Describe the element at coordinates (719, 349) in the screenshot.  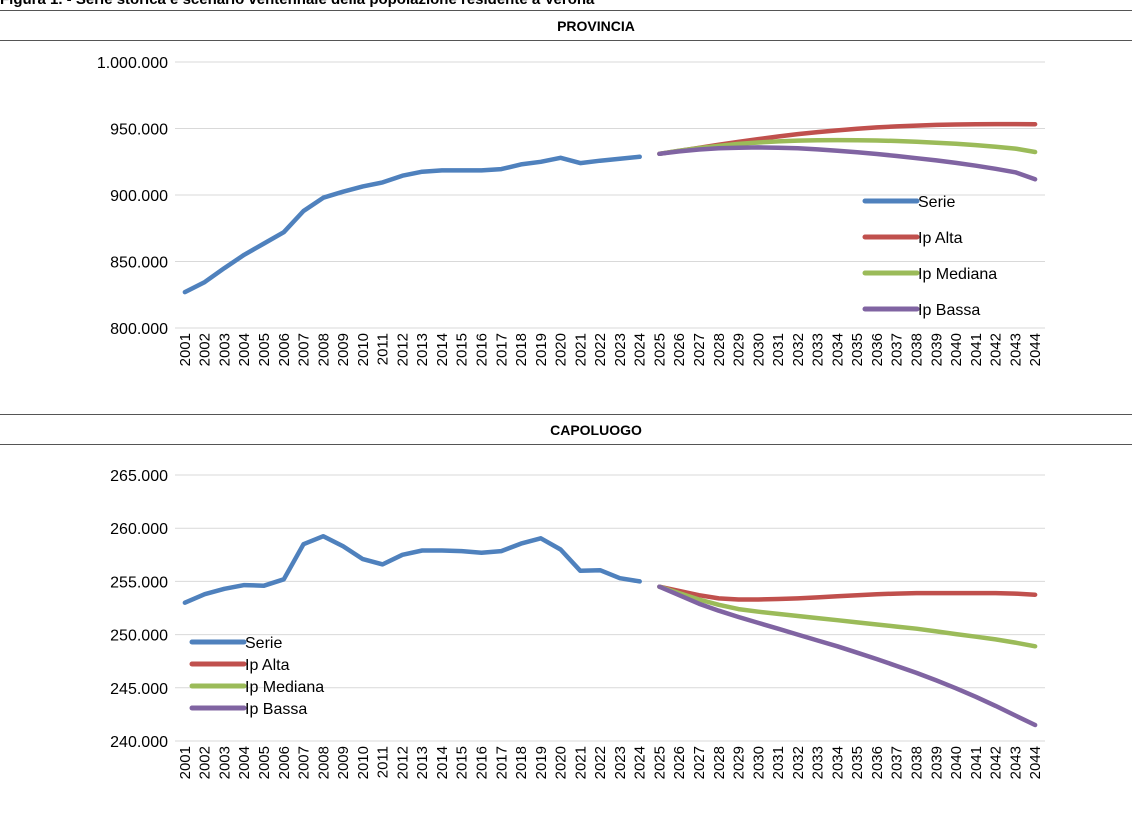
I see `x-tick-label: 2028` at that location.